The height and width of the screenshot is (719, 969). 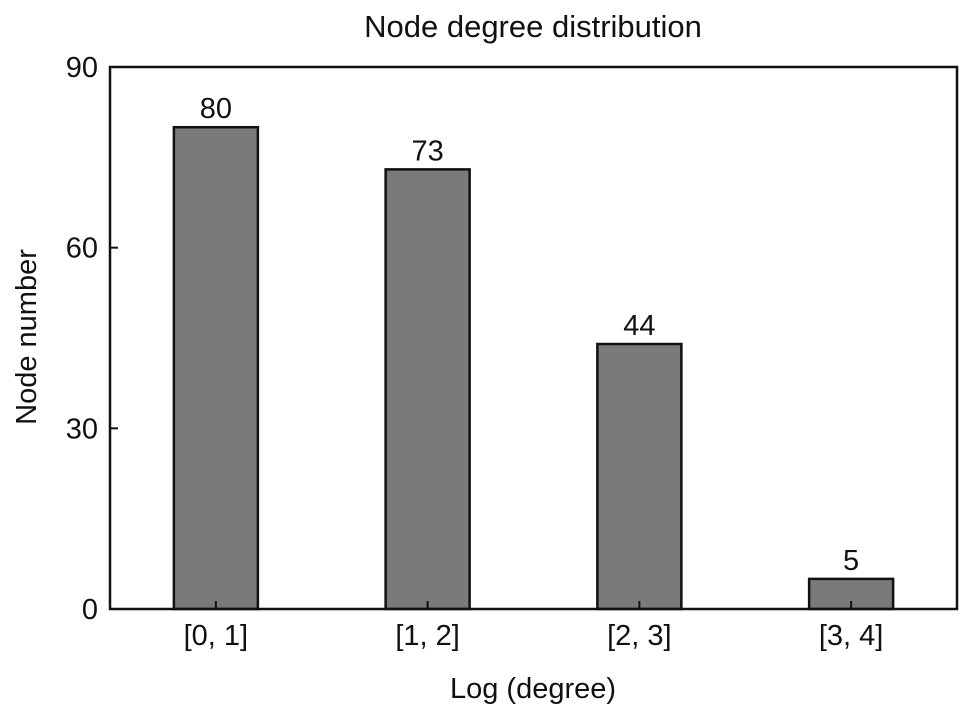 What do you see at coordinates (534, 626) in the screenshot?
I see `x-axis-ticks: [0, 1] [1, 2] [2, 3] [3, 4]` at bounding box center [534, 626].